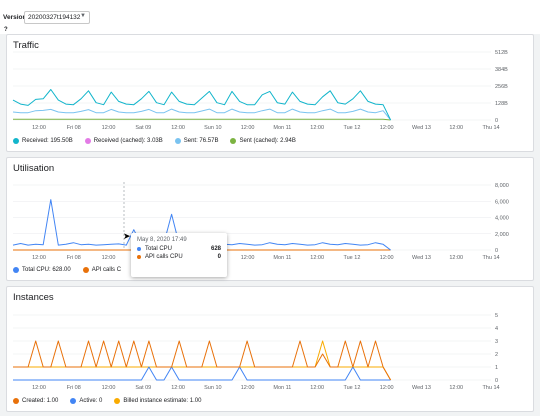  I want to click on traffic-legend-label: Received: 195.50B, so click(47, 141).